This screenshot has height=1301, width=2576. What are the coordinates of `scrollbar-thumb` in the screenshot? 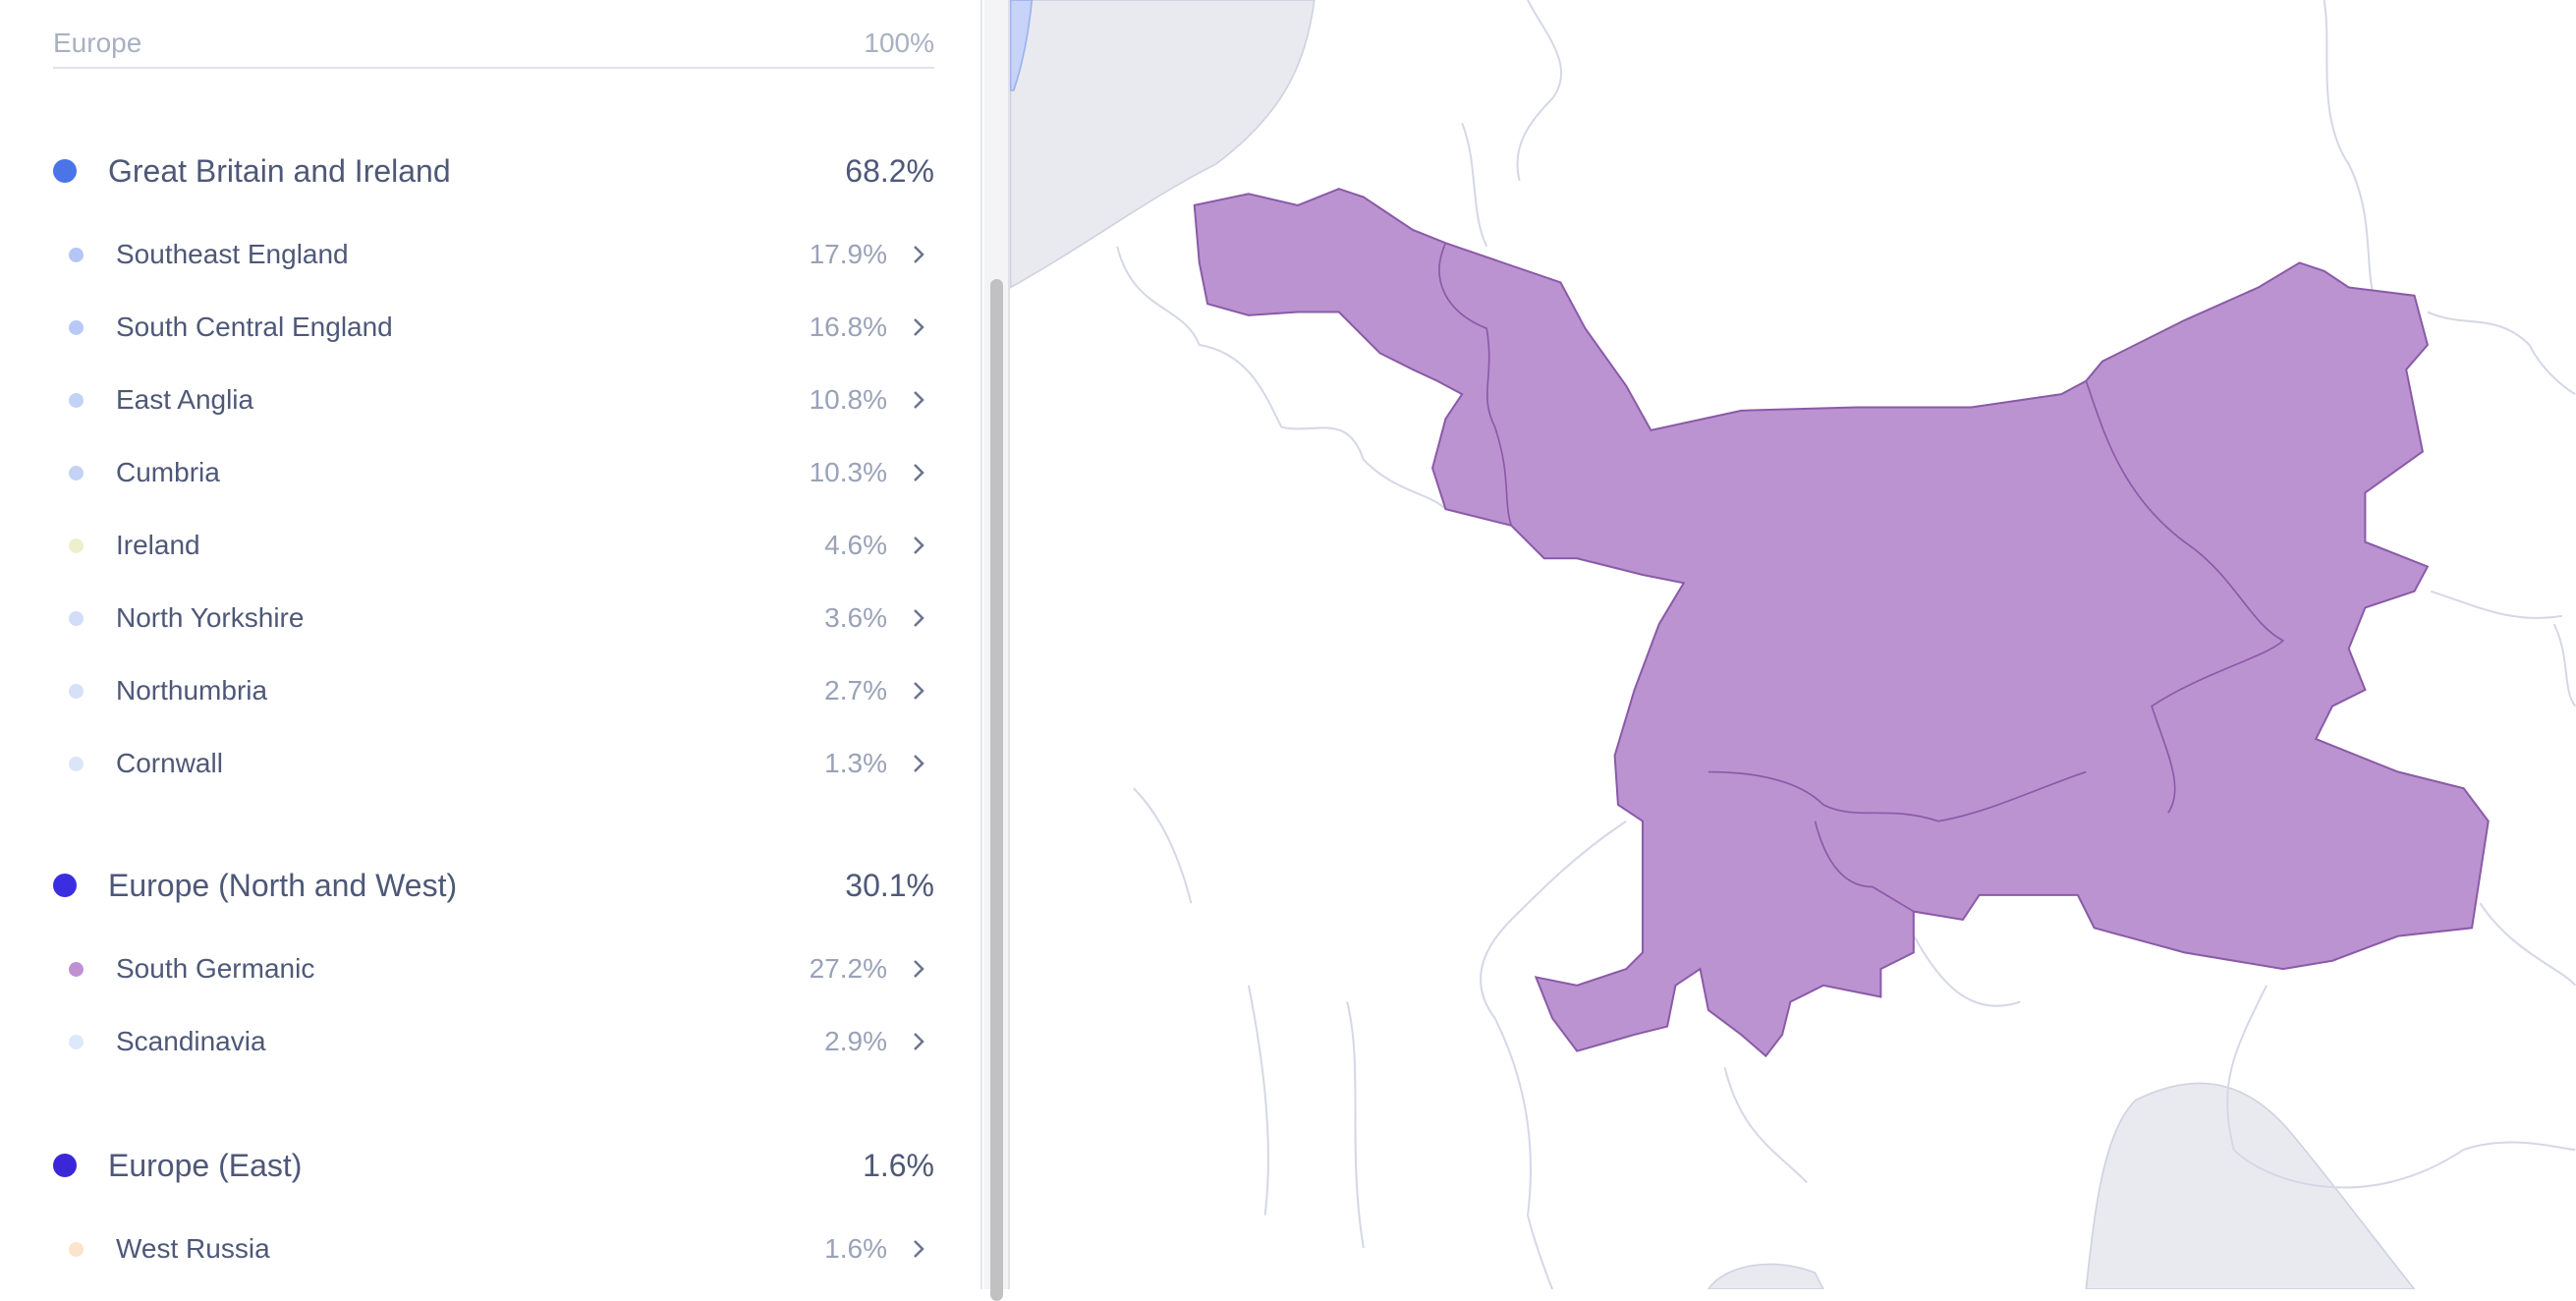 It's located at (996, 790).